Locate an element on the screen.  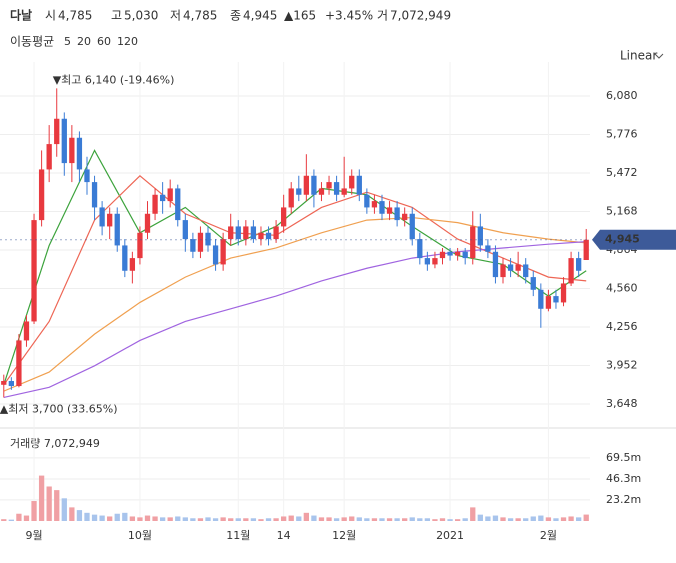
change-pct: +3.45% is located at coordinates (349, 16).